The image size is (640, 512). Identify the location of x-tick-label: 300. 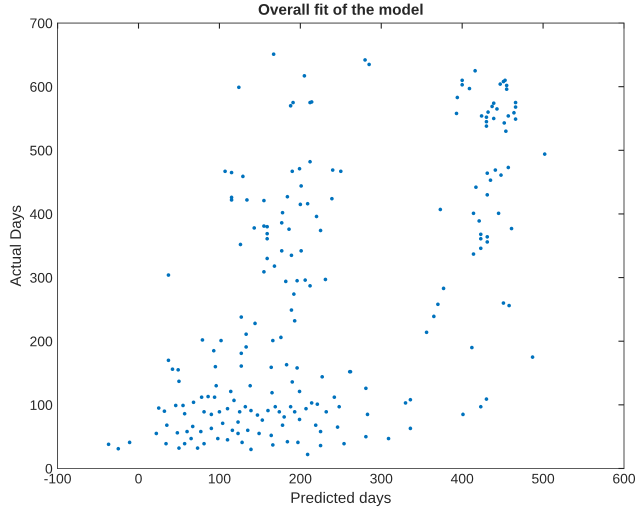
(381, 479).